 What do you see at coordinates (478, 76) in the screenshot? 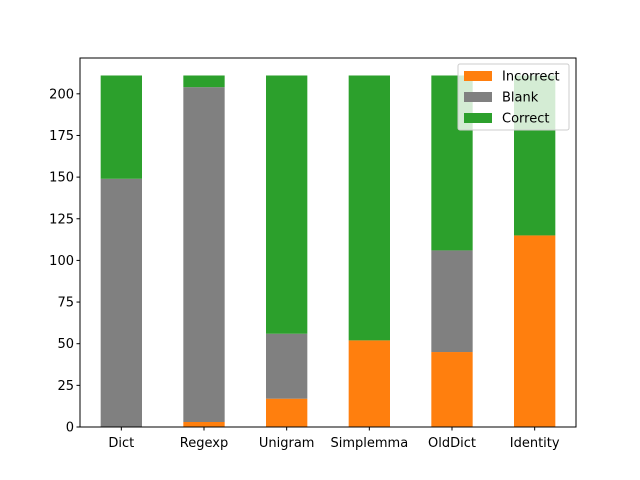
I see `legend-swatch-incorrect` at bounding box center [478, 76].